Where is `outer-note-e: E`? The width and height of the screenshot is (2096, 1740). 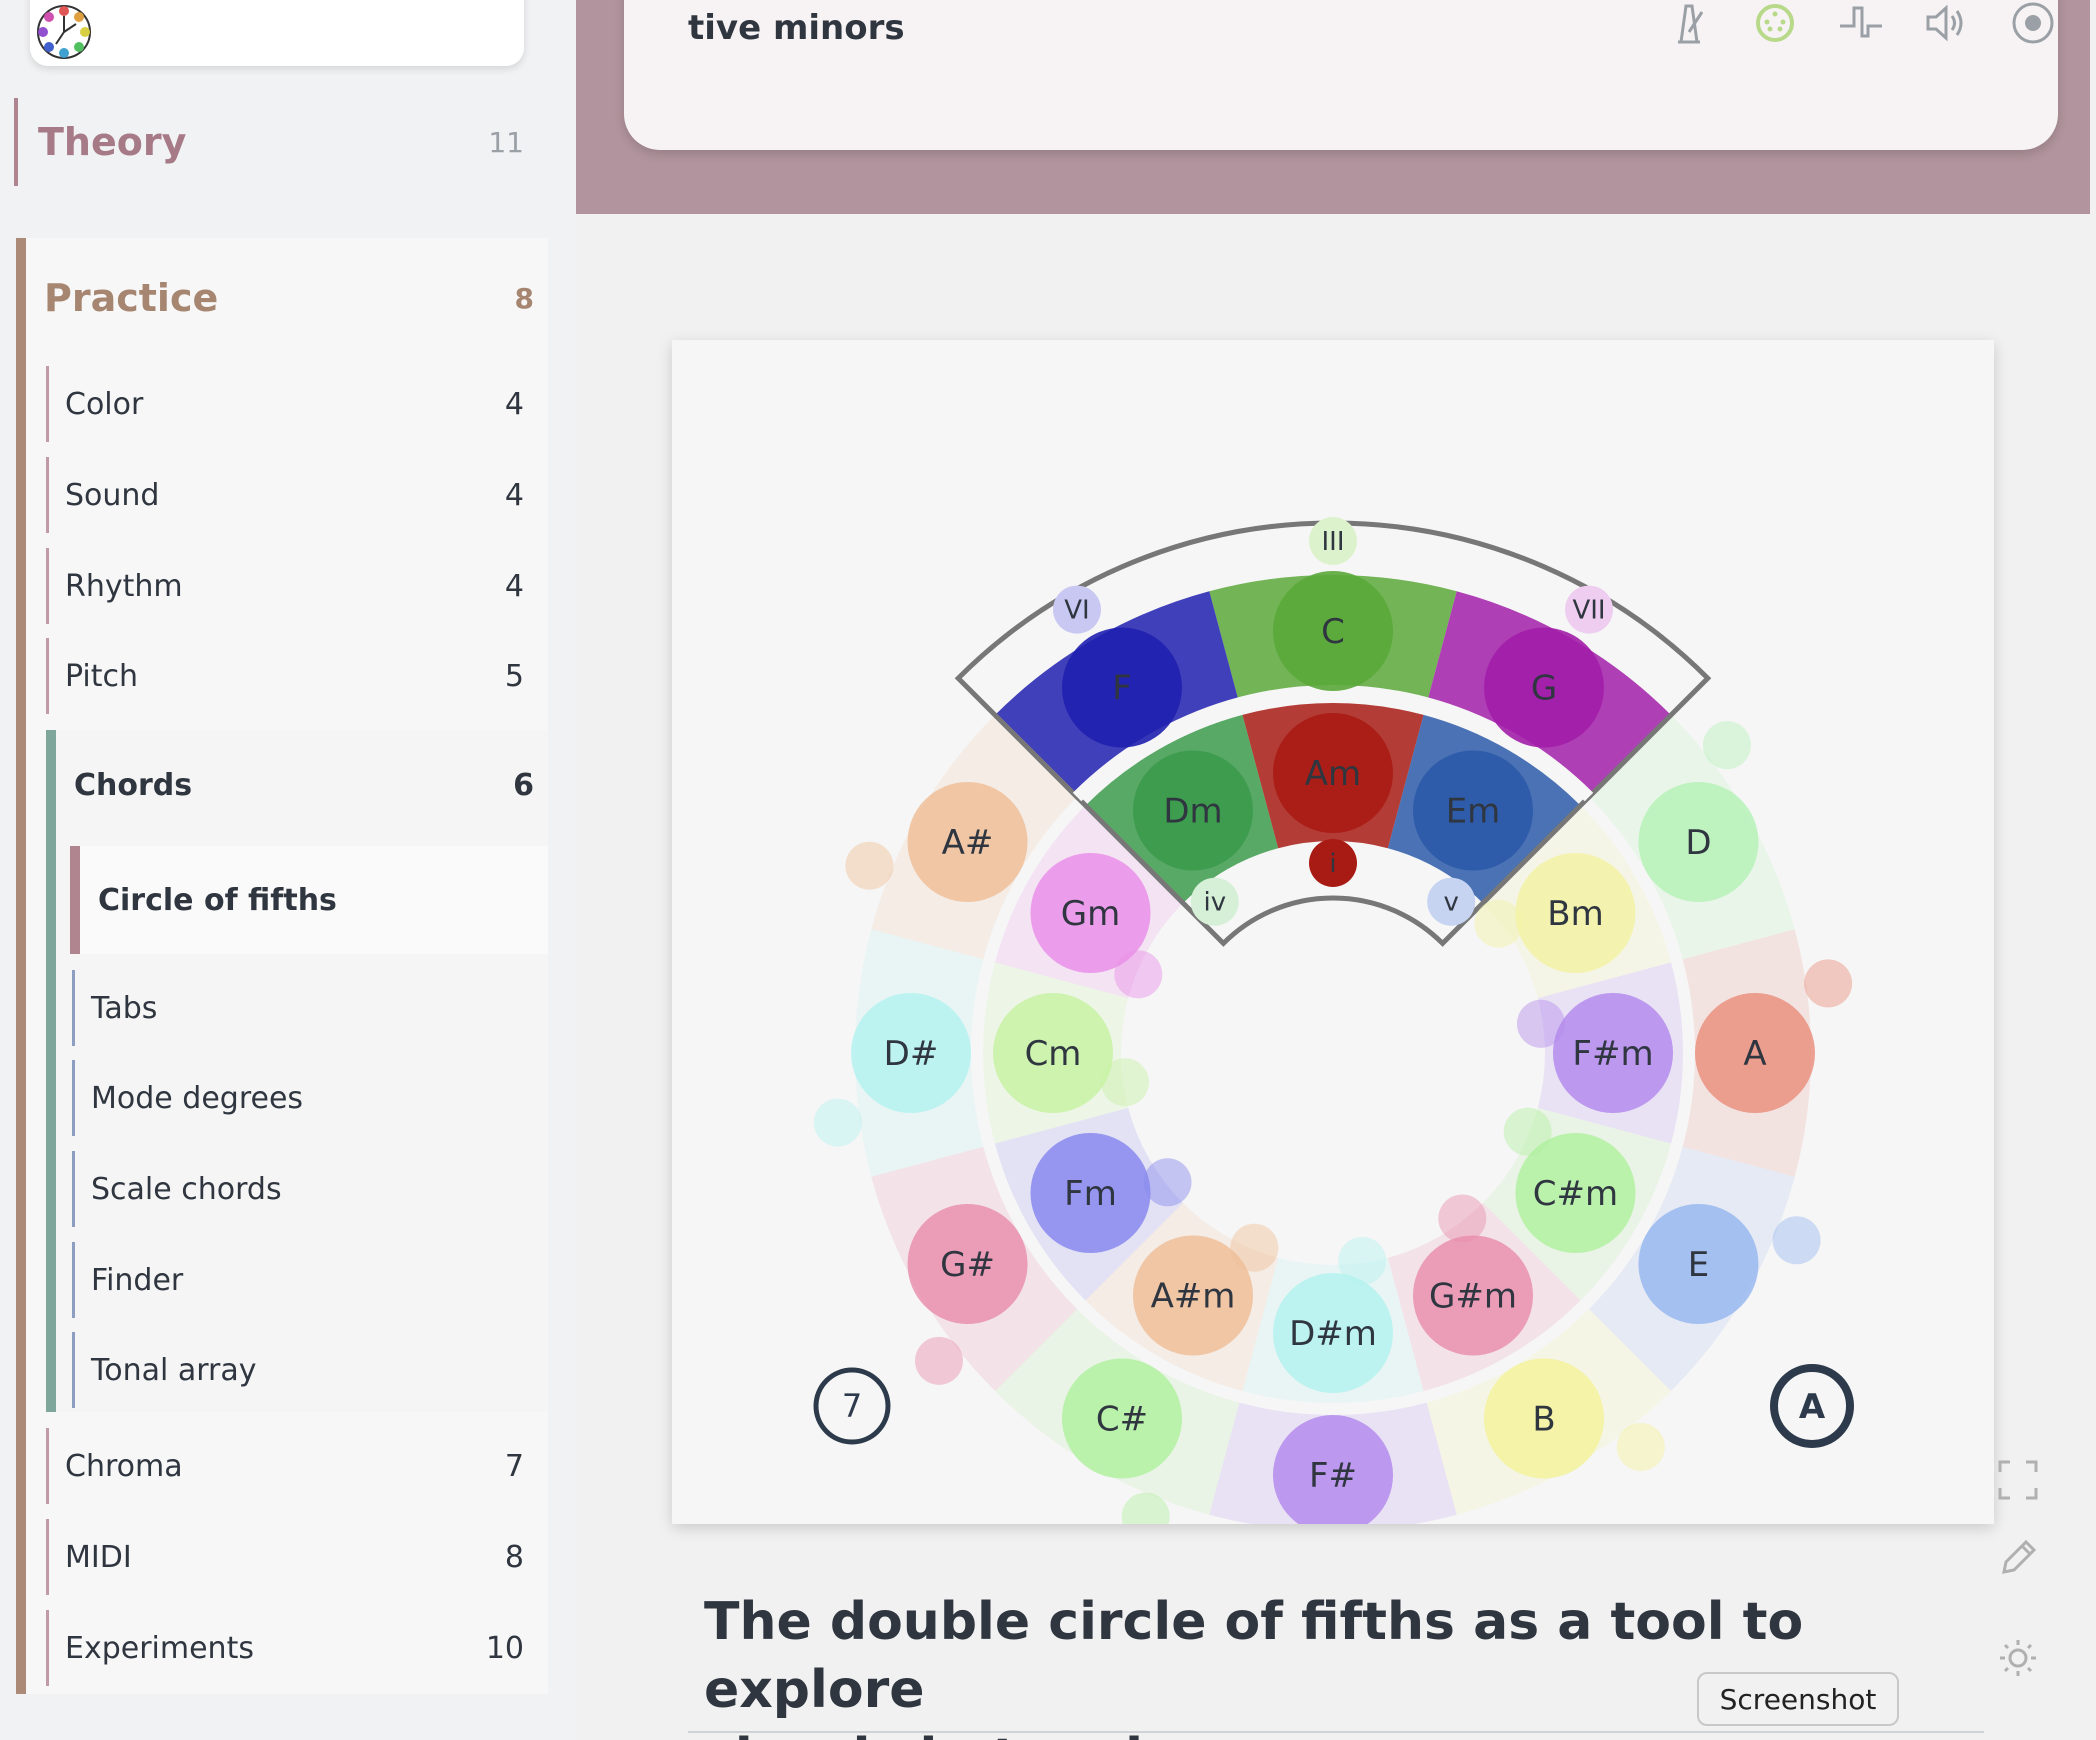 outer-note-e: E is located at coordinates (1698, 1264).